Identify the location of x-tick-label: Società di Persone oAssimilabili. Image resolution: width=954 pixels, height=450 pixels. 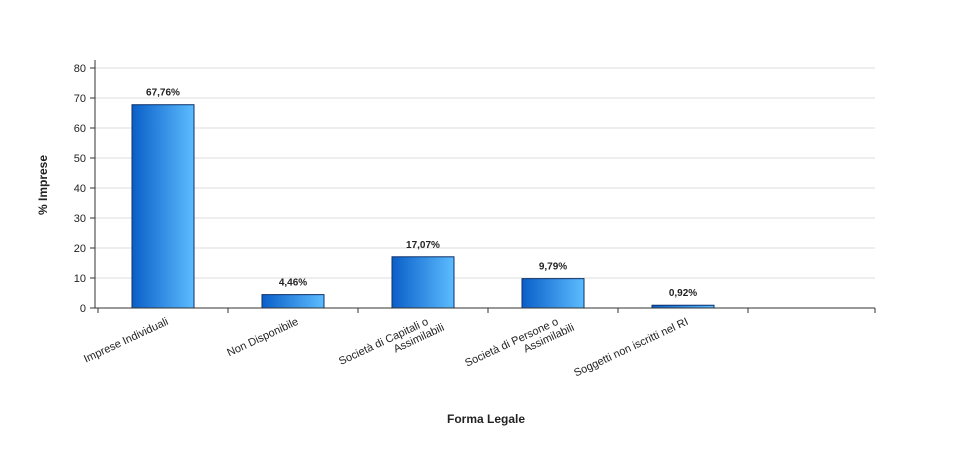
(519, 346).